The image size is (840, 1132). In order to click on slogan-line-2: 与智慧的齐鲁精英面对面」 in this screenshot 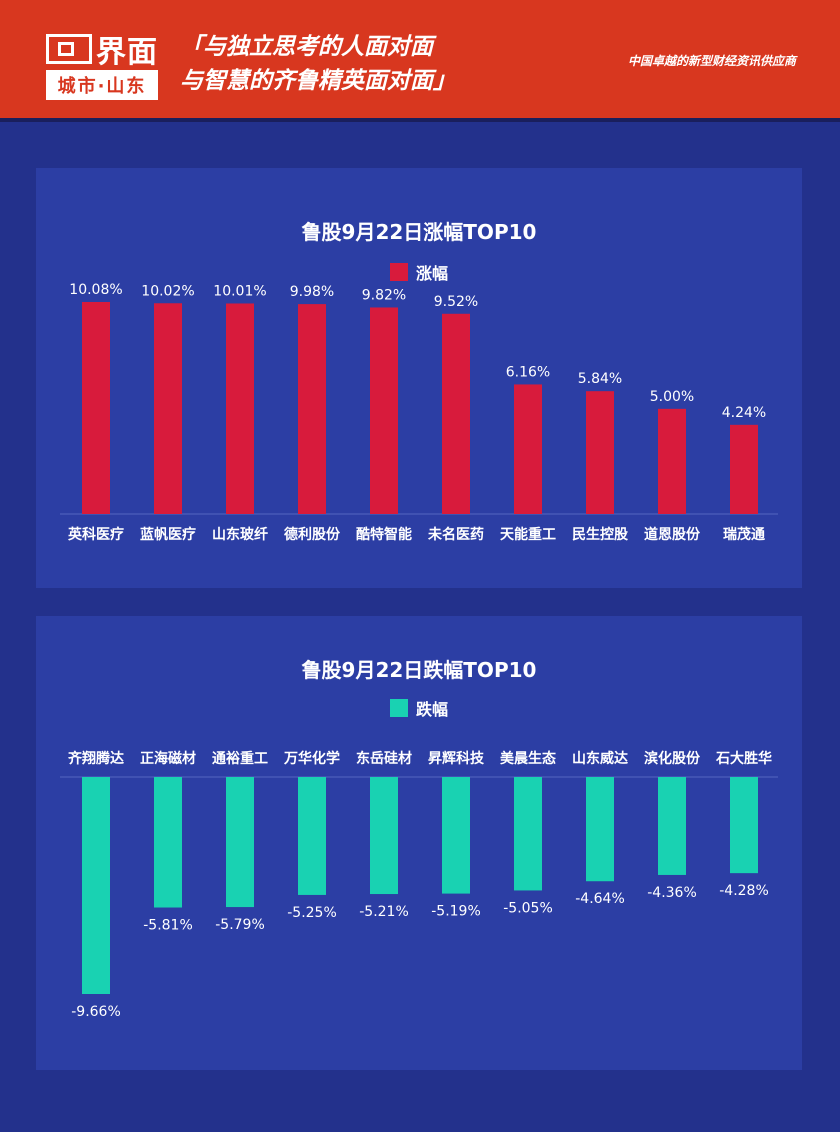, I will do `click(318, 81)`.